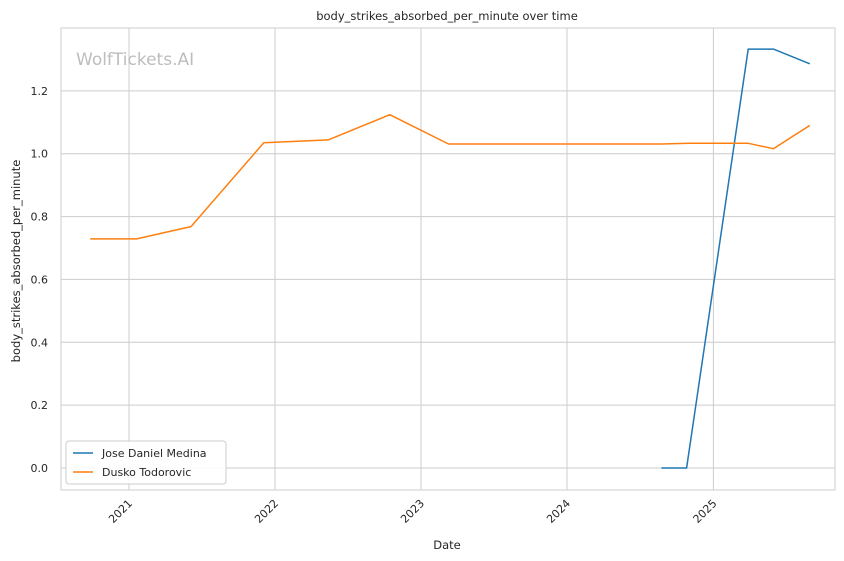 The height and width of the screenshot is (561, 844). I want to click on y-tick-labels: 0.0 0.2 0.4 0.6 0.8 1.0 1.2, so click(40, 280).